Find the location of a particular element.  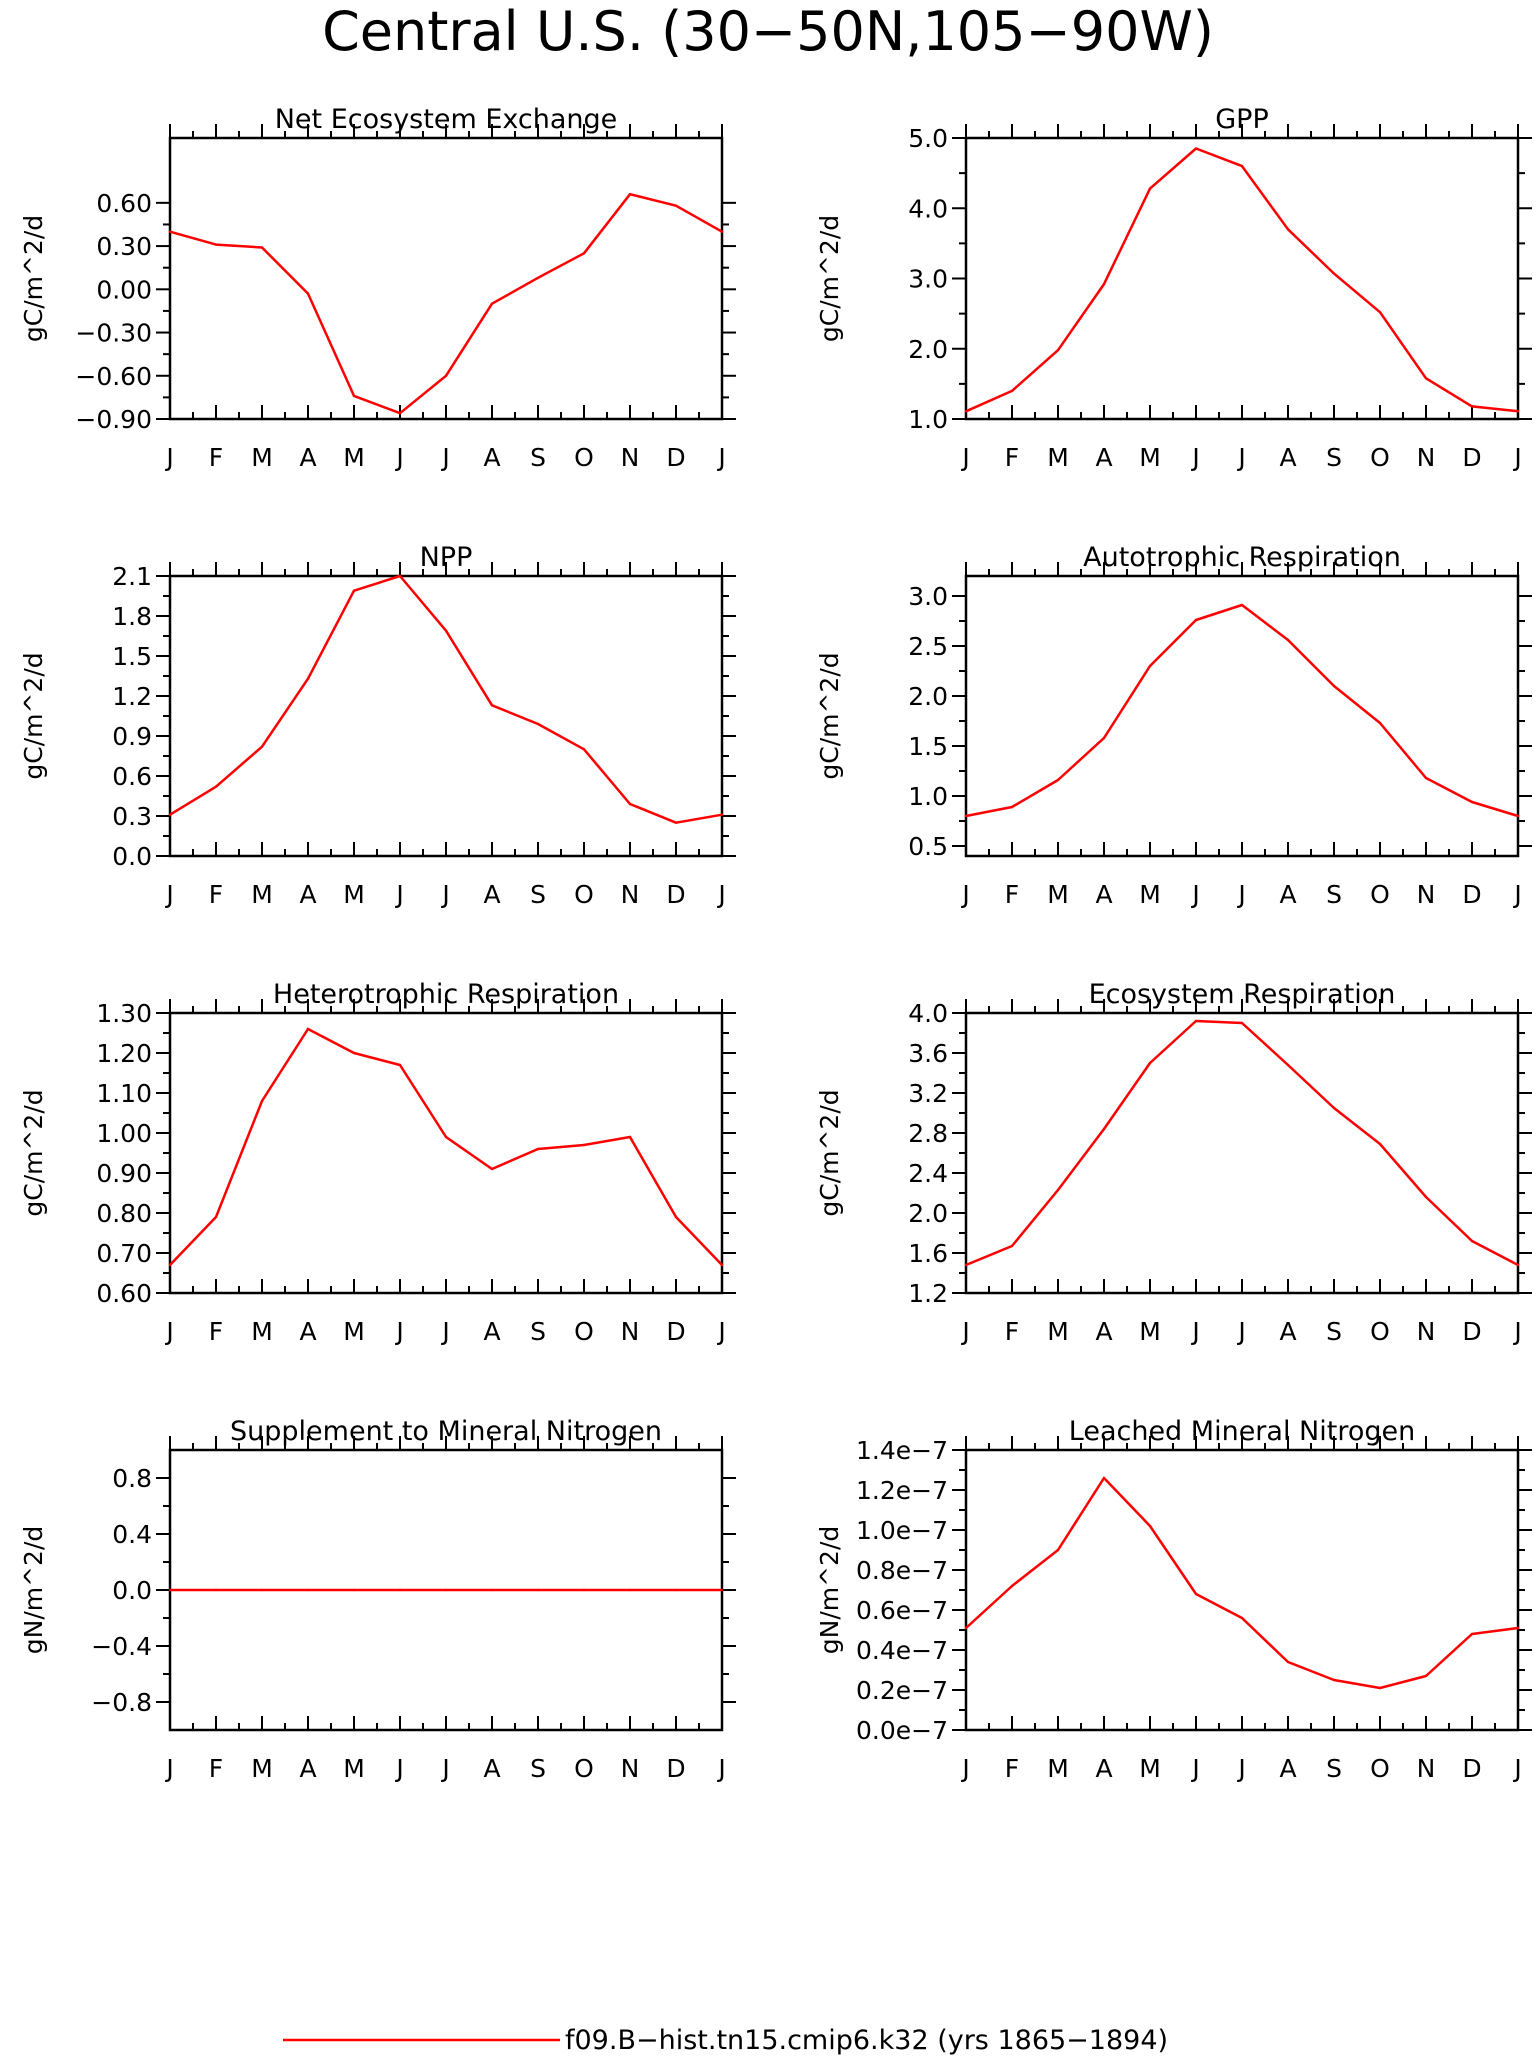

y-axis-label: gC/m^2/d is located at coordinates (33, 278).